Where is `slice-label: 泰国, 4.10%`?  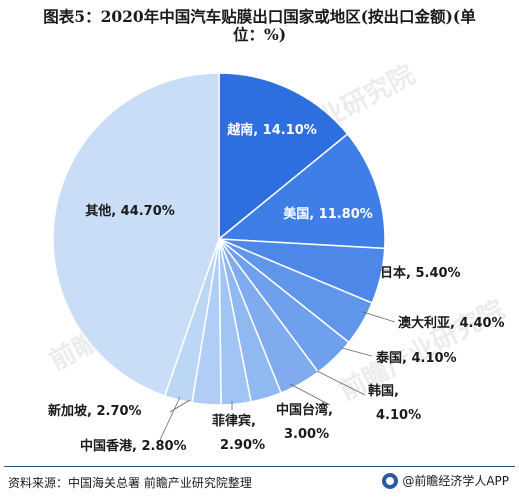
slice-label: 泰国, 4.10% is located at coordinates (416, 358).